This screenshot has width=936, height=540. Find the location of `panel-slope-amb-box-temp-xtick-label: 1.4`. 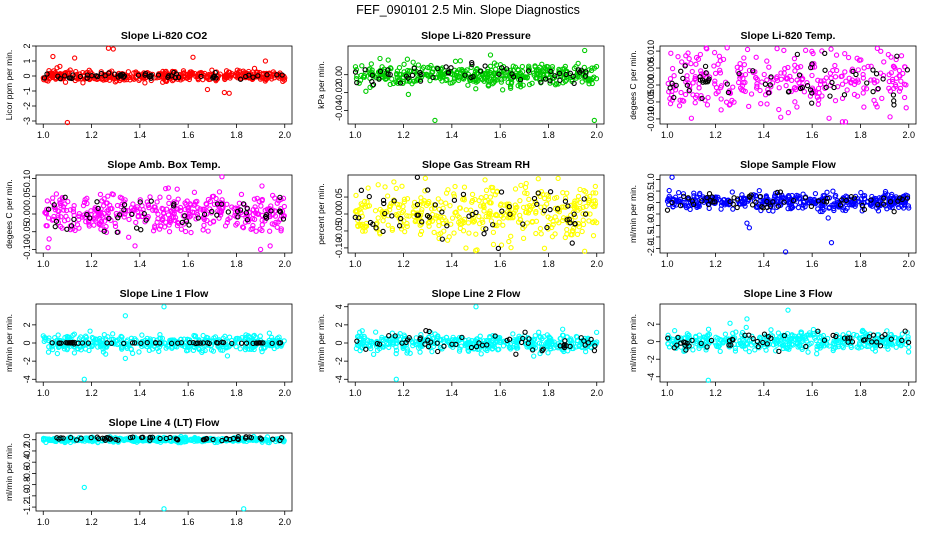

panel-slope-amb-box-temp-xtick-label: 1.4 is located at coordinates (140, 264).